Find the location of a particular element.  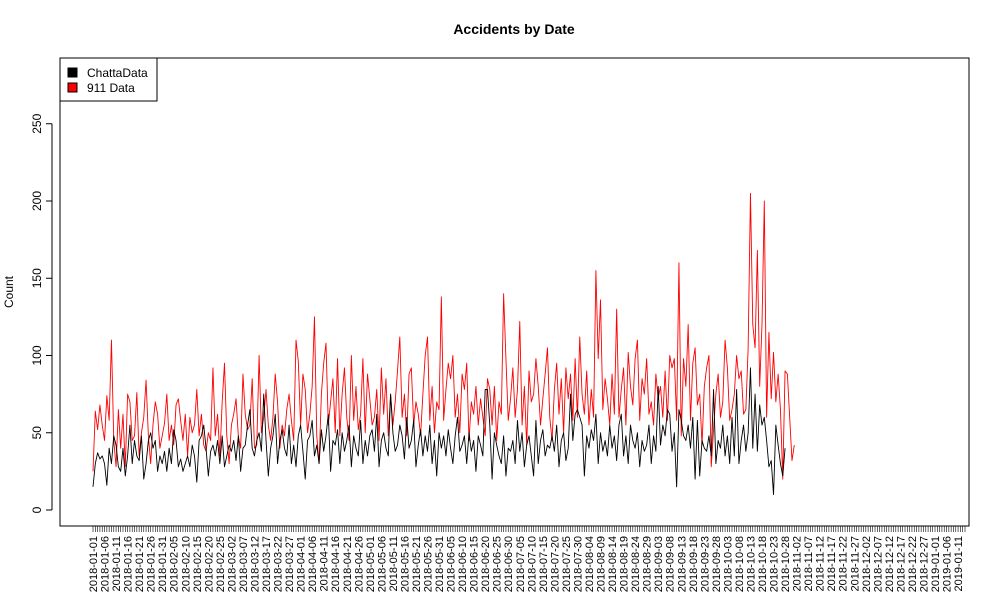

x-tick-label: 2018-07-05 is located at coordinates (521, 564).